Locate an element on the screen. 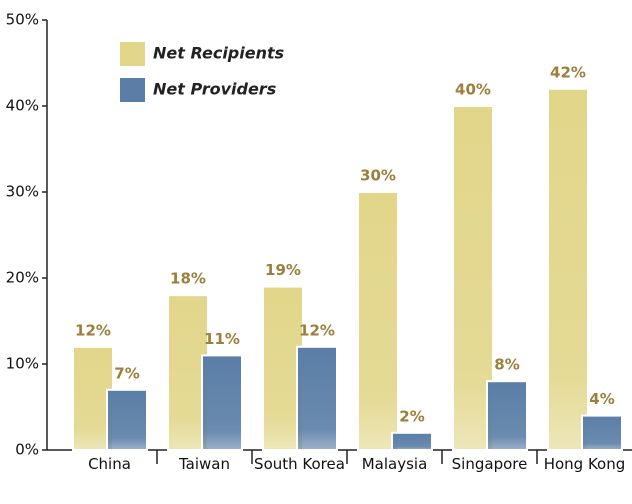 This screenshot has width=632, height=504. x-tick-label: Singapore is located at coordinates (489, 464).